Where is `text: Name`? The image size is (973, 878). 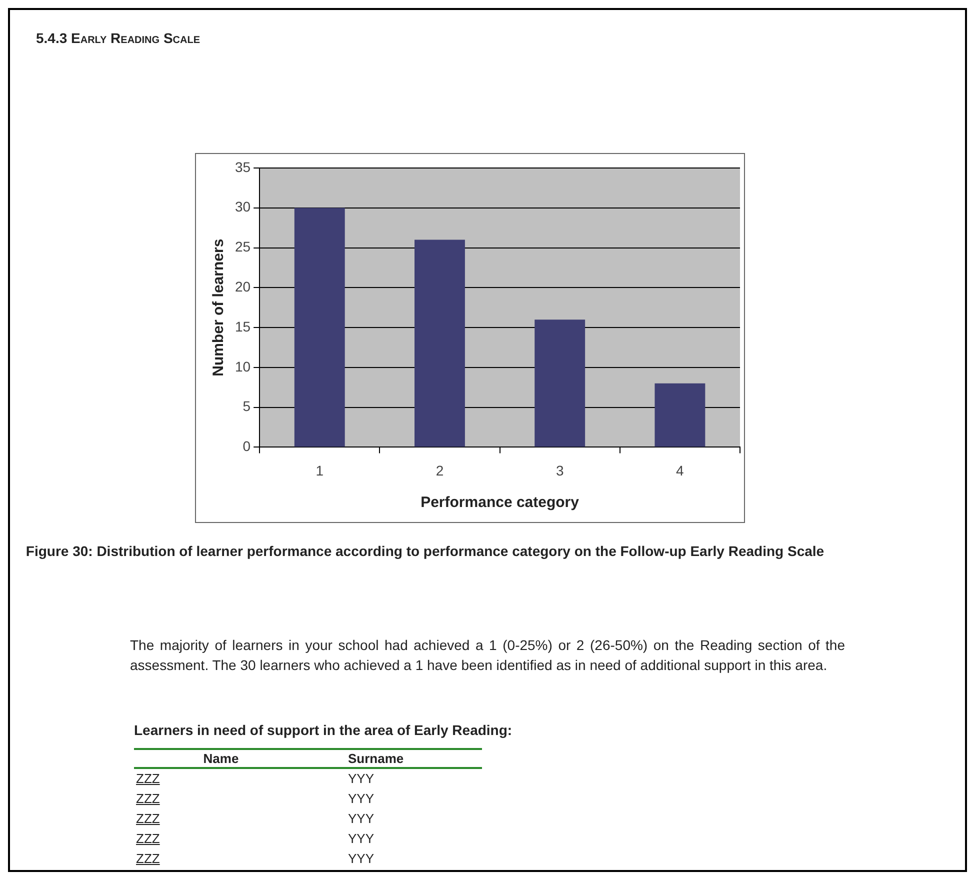 text: Name is located at coordinates (221, 759).